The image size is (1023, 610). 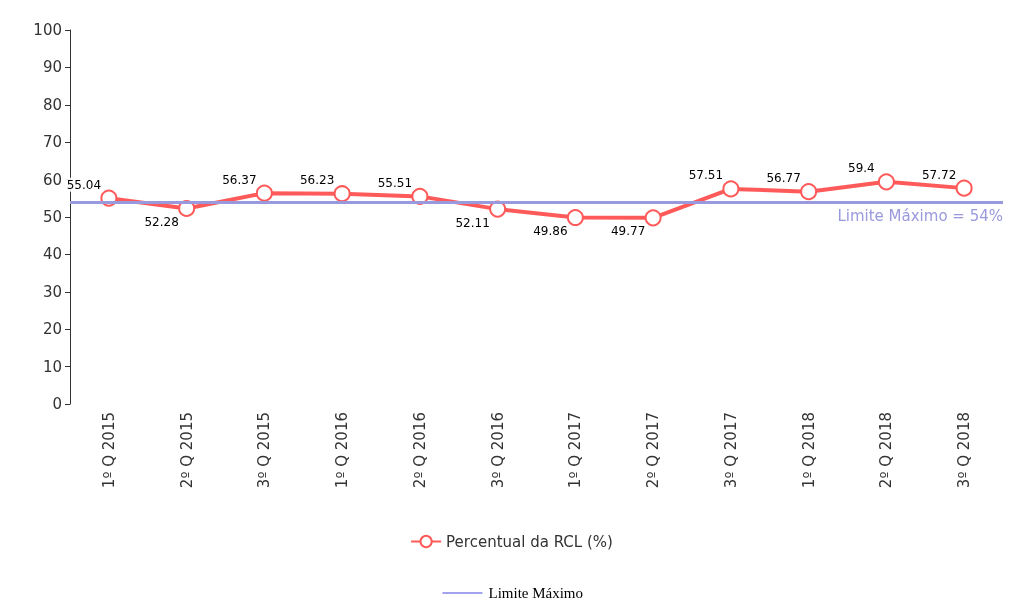 What do you see at coordinates (186, 450) in the screenshot?
I see `x-tick-label: 2º Q 2015` at bounding box center [186, 450].